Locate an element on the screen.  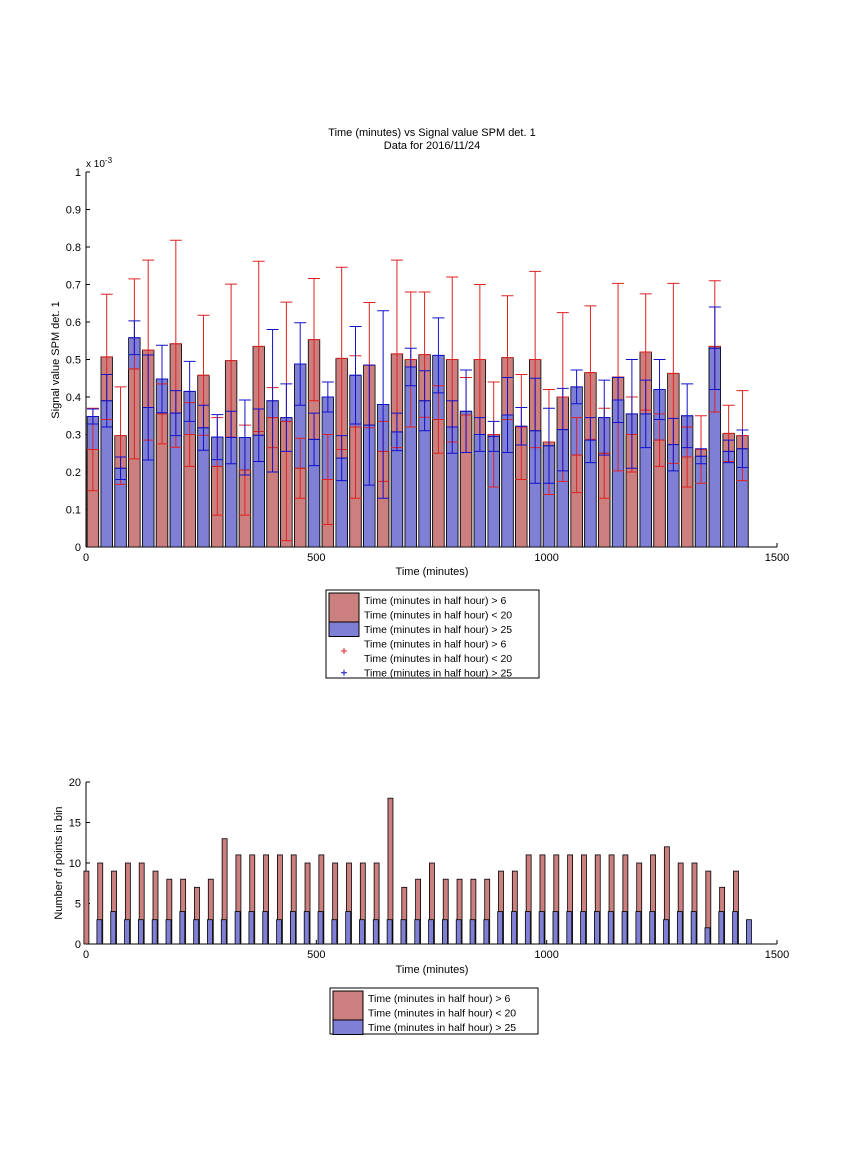
chart1-y-tick-label: 0 is located at coordinates (78, 548).